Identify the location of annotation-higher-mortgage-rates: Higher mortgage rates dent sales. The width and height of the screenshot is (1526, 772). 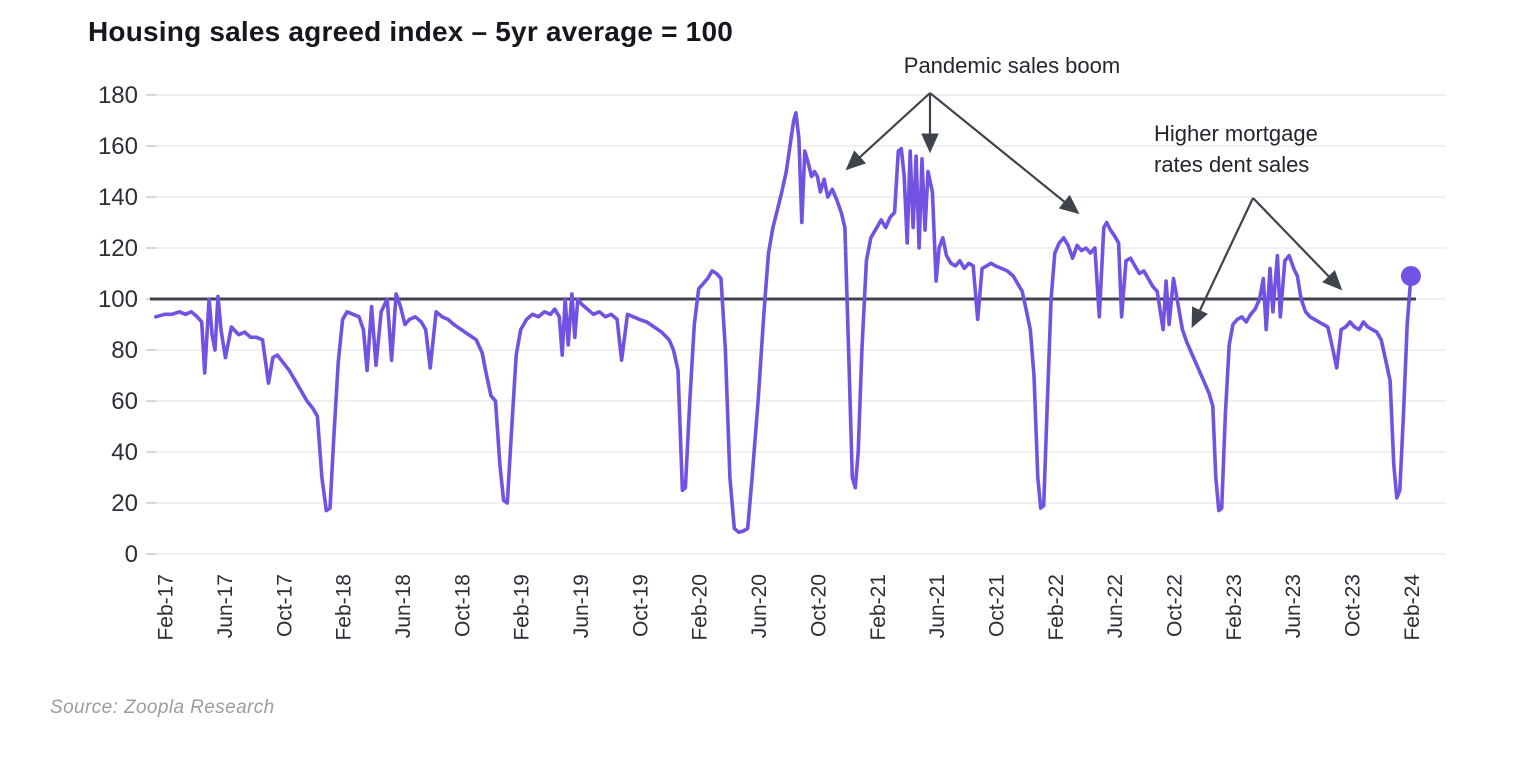
(1236, 149).